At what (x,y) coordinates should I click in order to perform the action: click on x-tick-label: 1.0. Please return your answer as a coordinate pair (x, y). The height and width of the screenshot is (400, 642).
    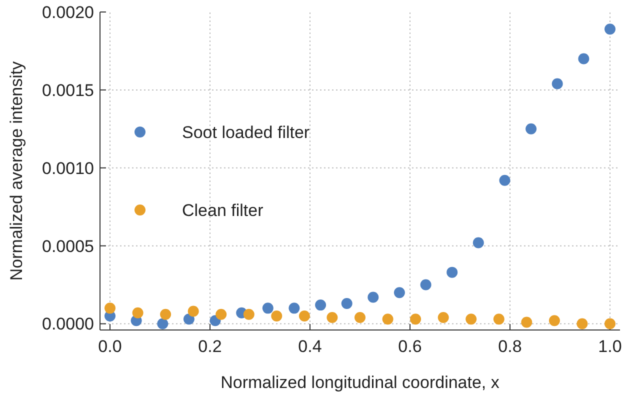
    Looking at the image, I should click on (610, 346).